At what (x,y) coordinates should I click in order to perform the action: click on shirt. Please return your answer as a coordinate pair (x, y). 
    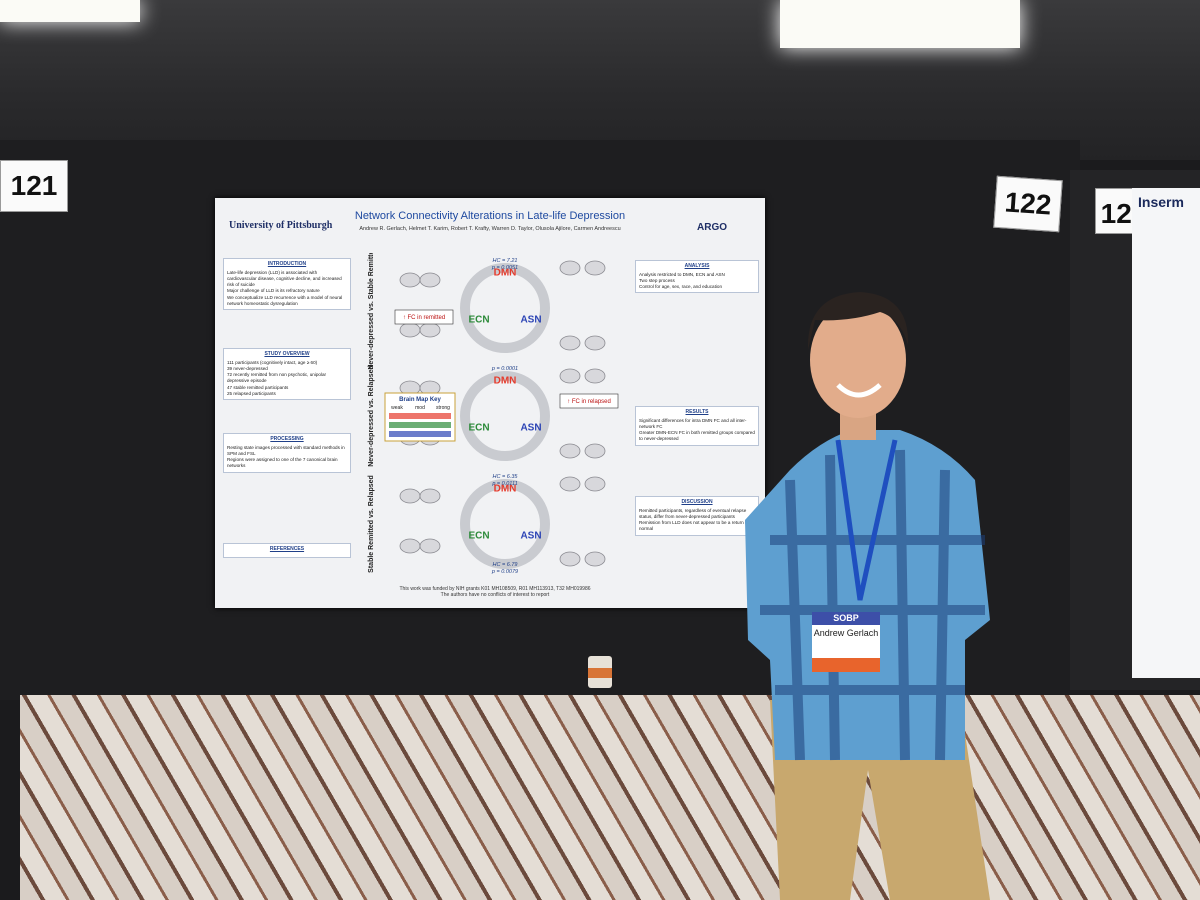
    Looking at the image, I should click on (867, 595).